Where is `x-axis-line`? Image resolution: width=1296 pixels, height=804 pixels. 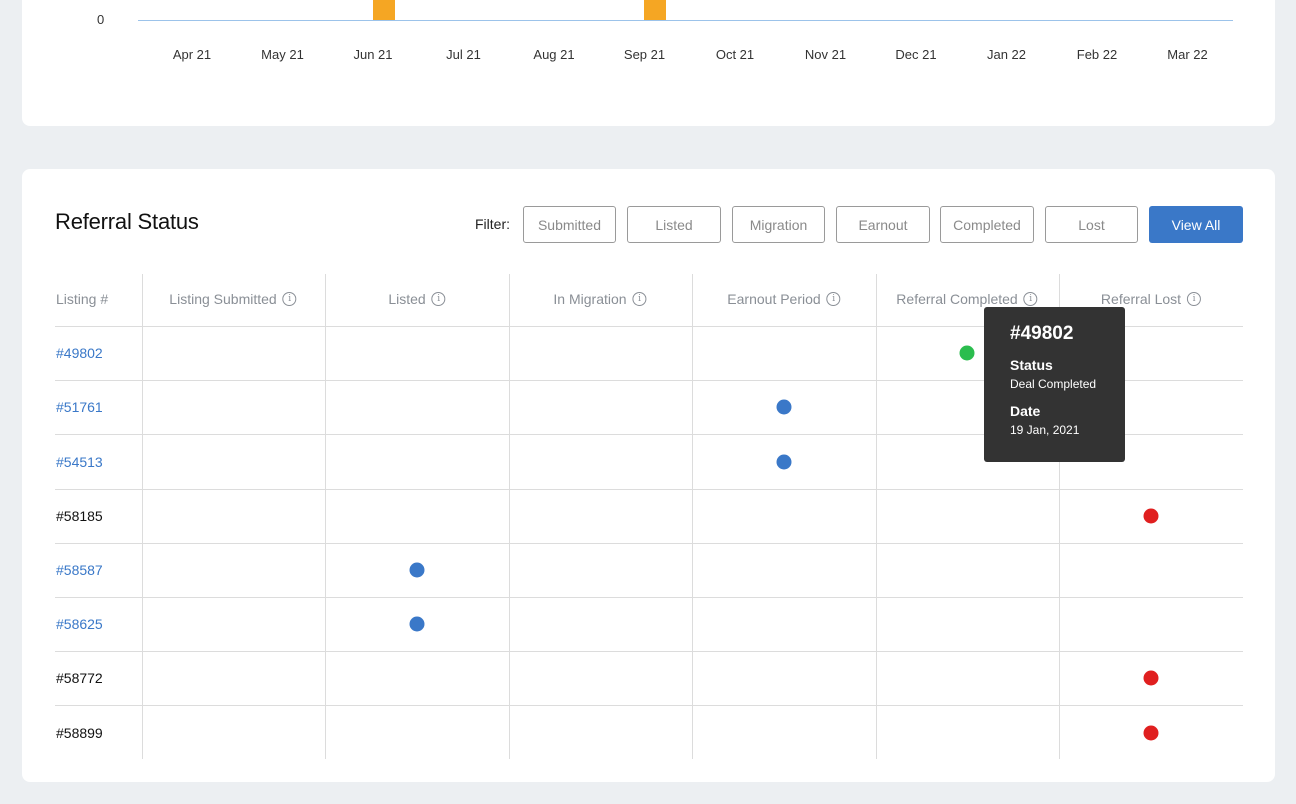 x-axis-line is located at coordinates (685, 20).